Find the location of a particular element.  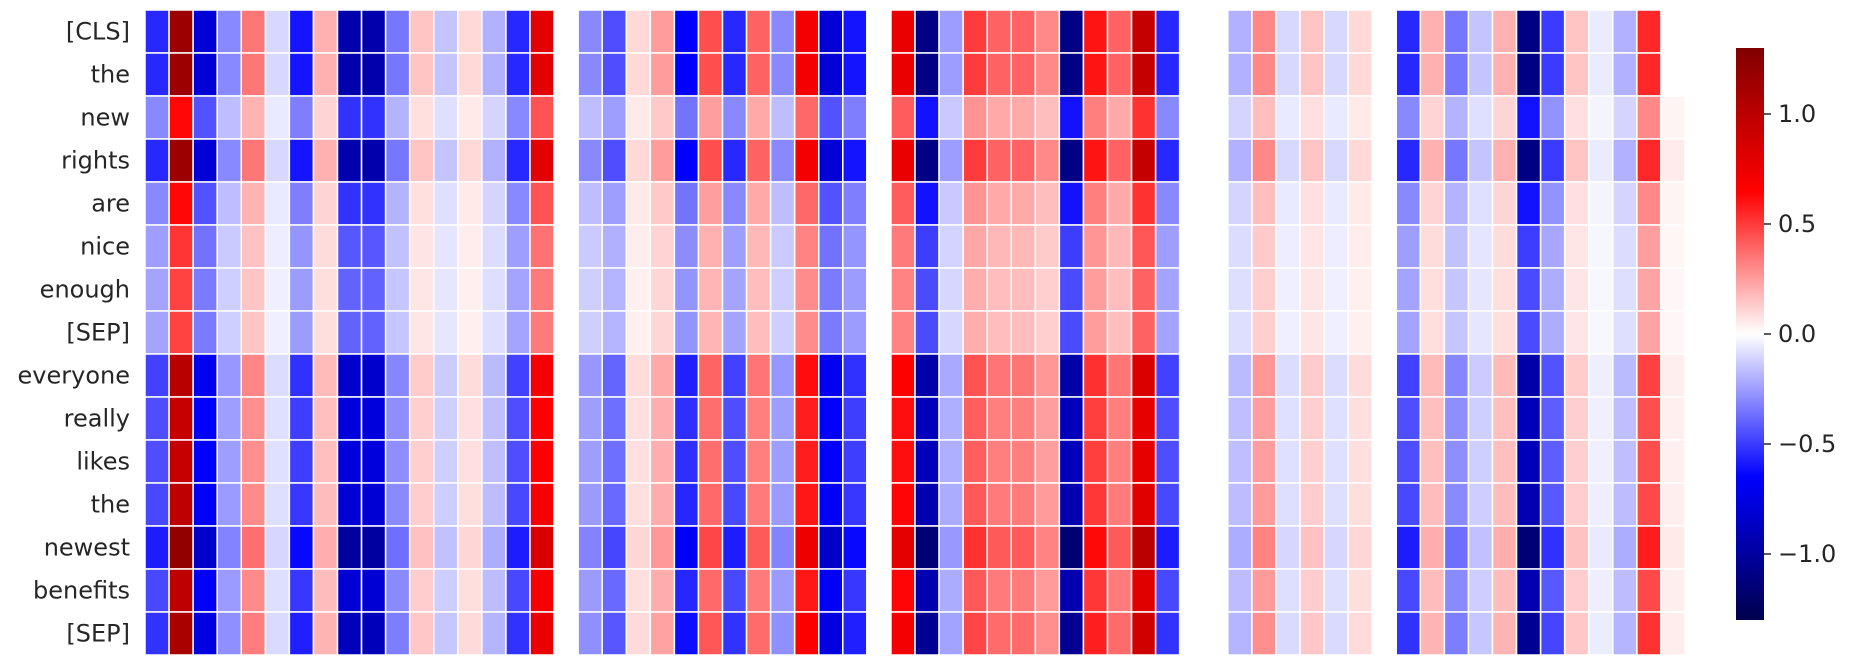

row-label: likes is located at coordinates (103, 462).